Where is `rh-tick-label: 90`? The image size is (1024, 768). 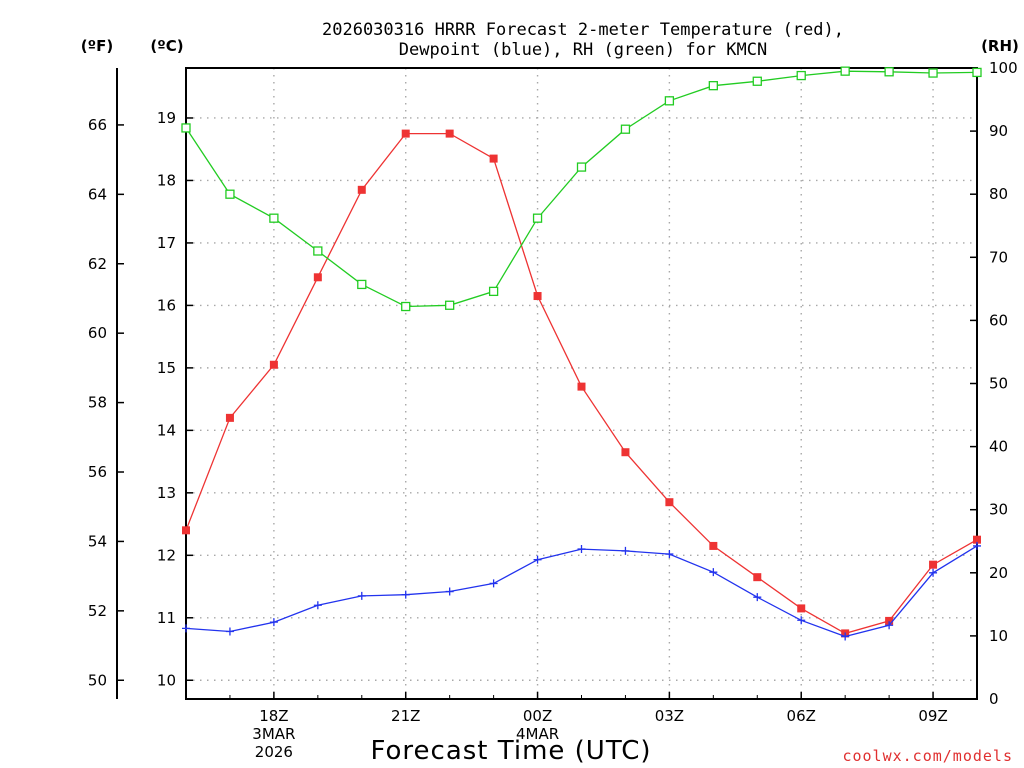
rh-tick-label: 90 is located at coordinates (998, 131).